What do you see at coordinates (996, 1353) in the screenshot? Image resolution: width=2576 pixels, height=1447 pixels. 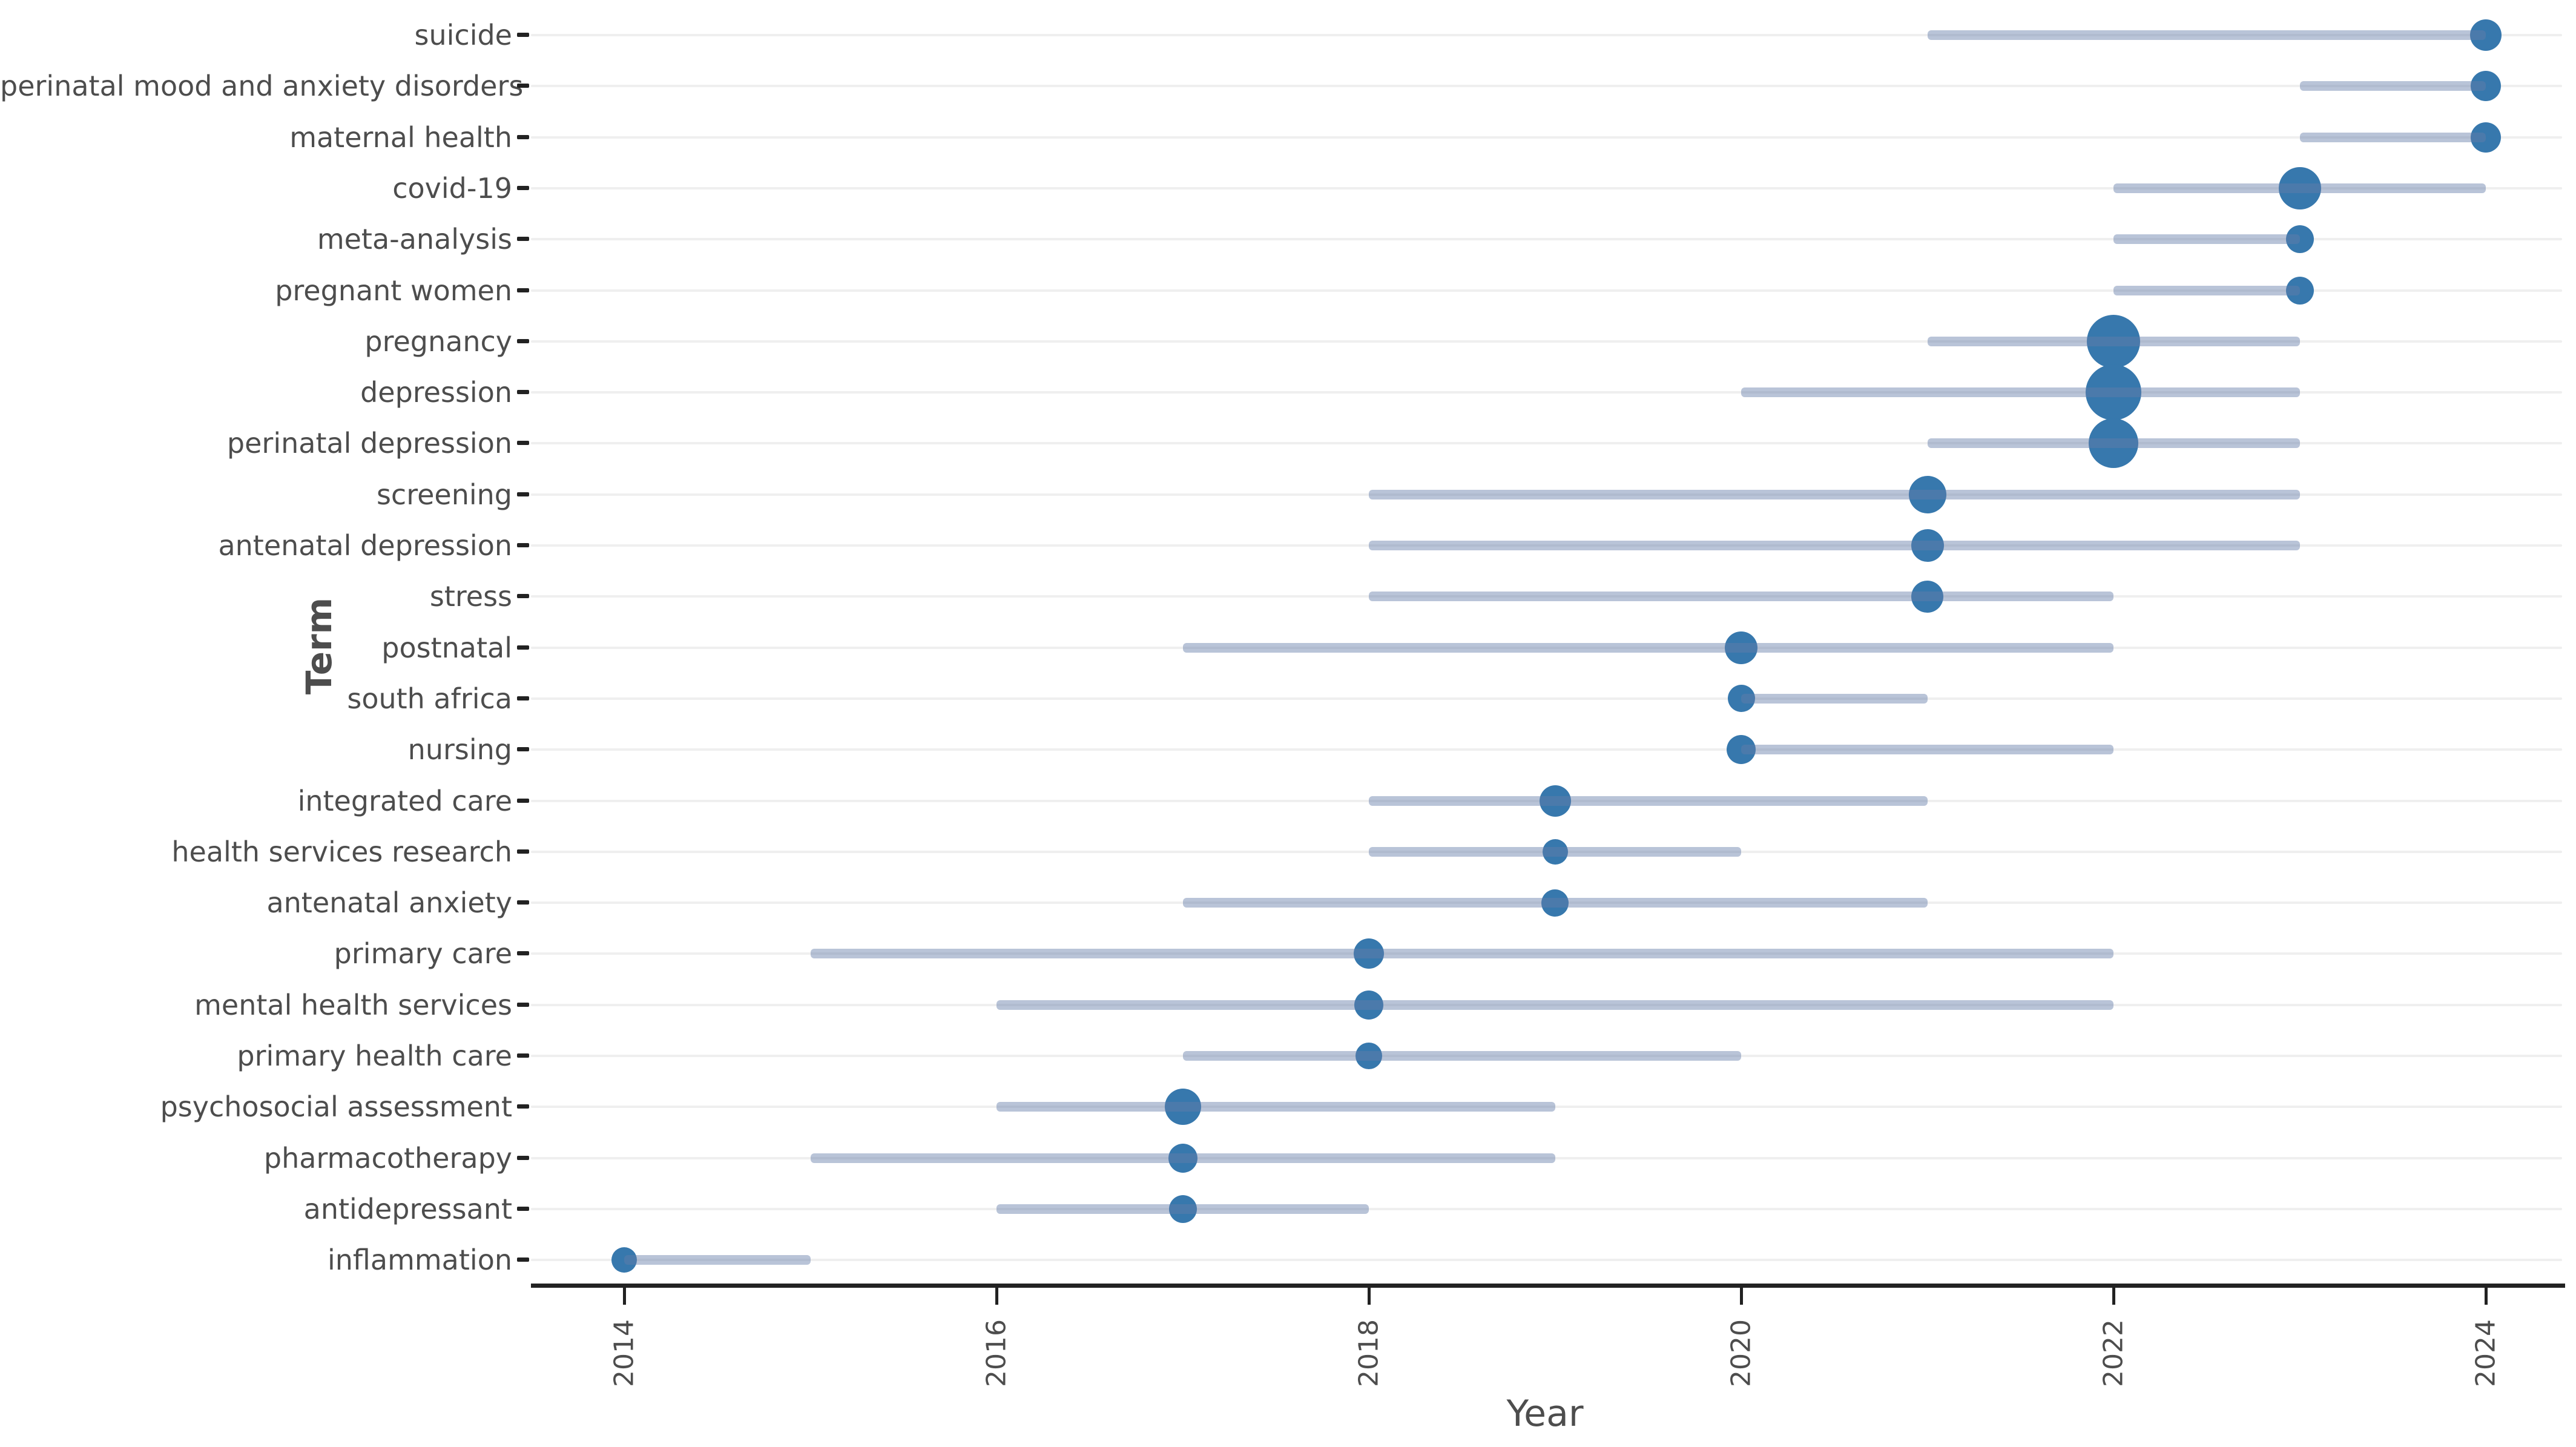 I see `x-tick-label: 2016` at bounding box center [996, 1353].